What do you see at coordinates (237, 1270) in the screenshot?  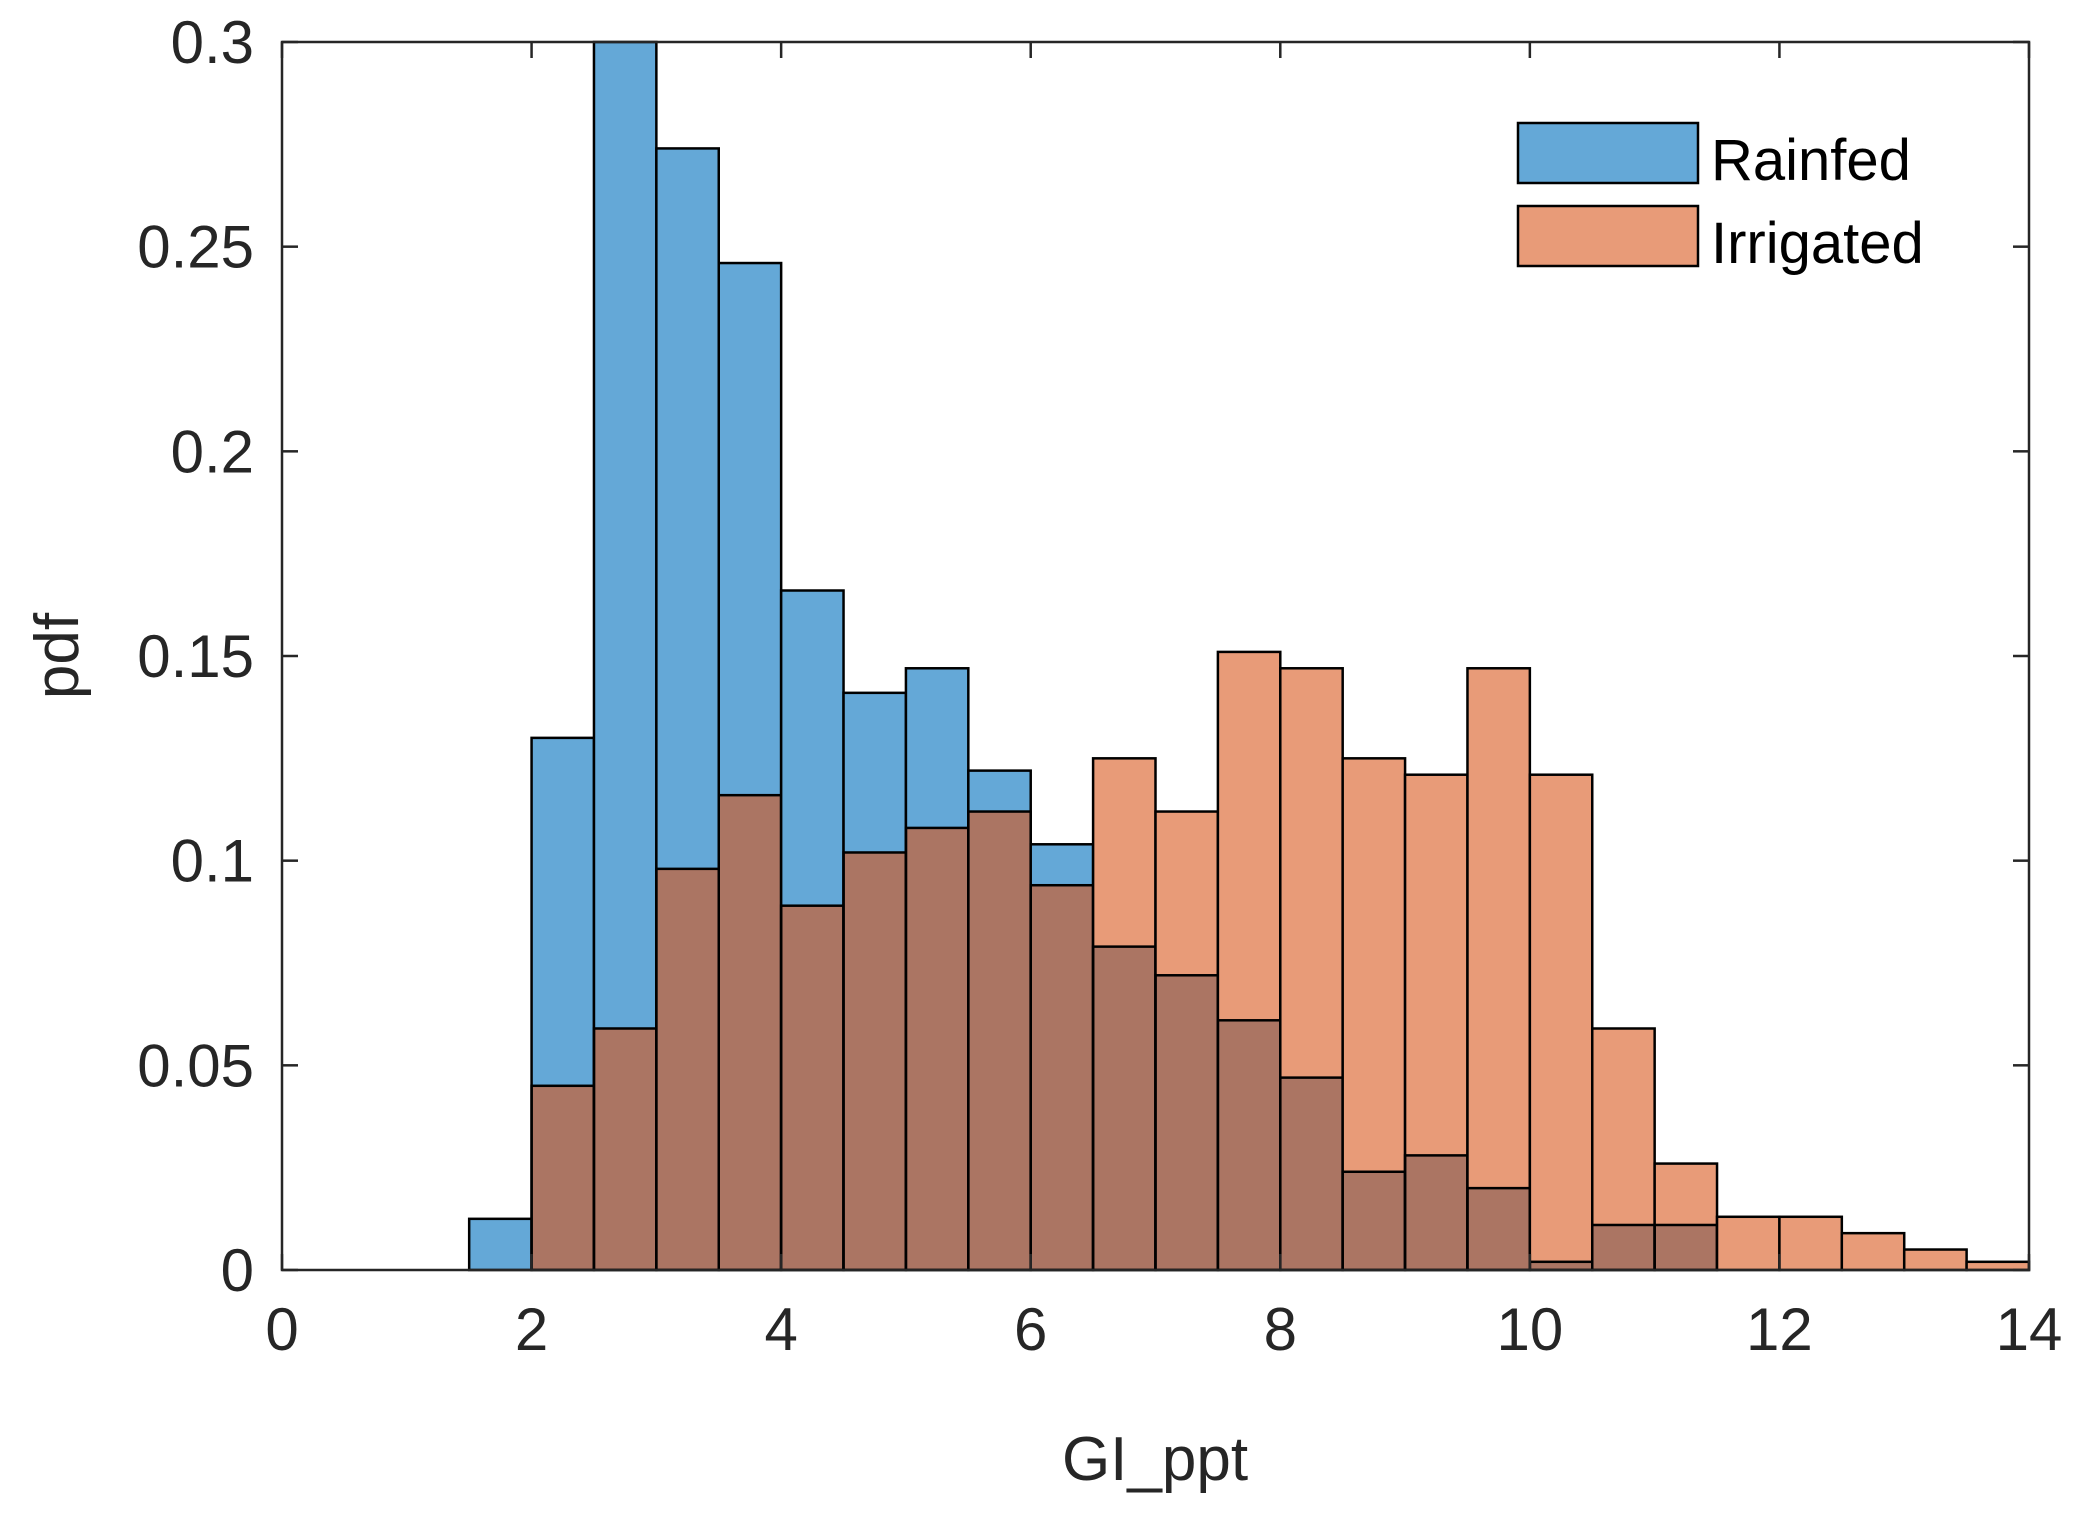 I see `y-tick-label-0: 0` at bounding box center [237, 1270].